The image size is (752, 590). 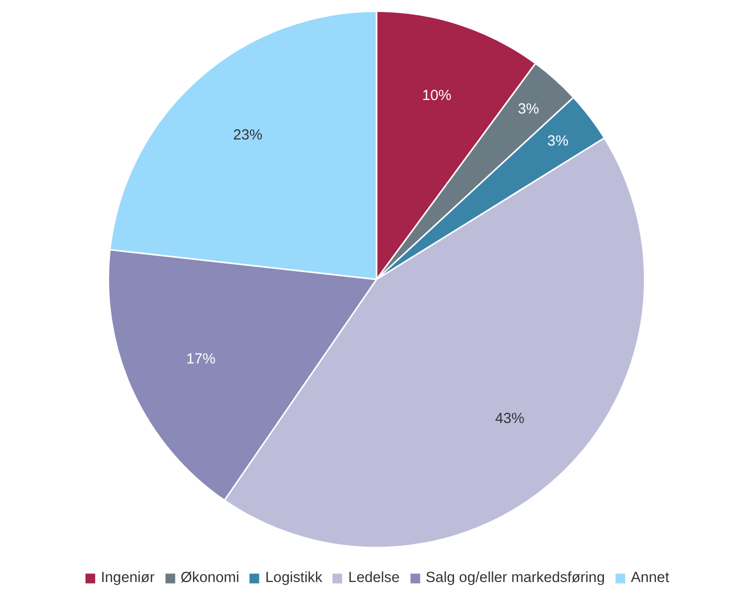 What do you see at coordinates (210, 578) in the screenshot?
I see `legend-label: Økonomi` at bounding box center [210, 578].